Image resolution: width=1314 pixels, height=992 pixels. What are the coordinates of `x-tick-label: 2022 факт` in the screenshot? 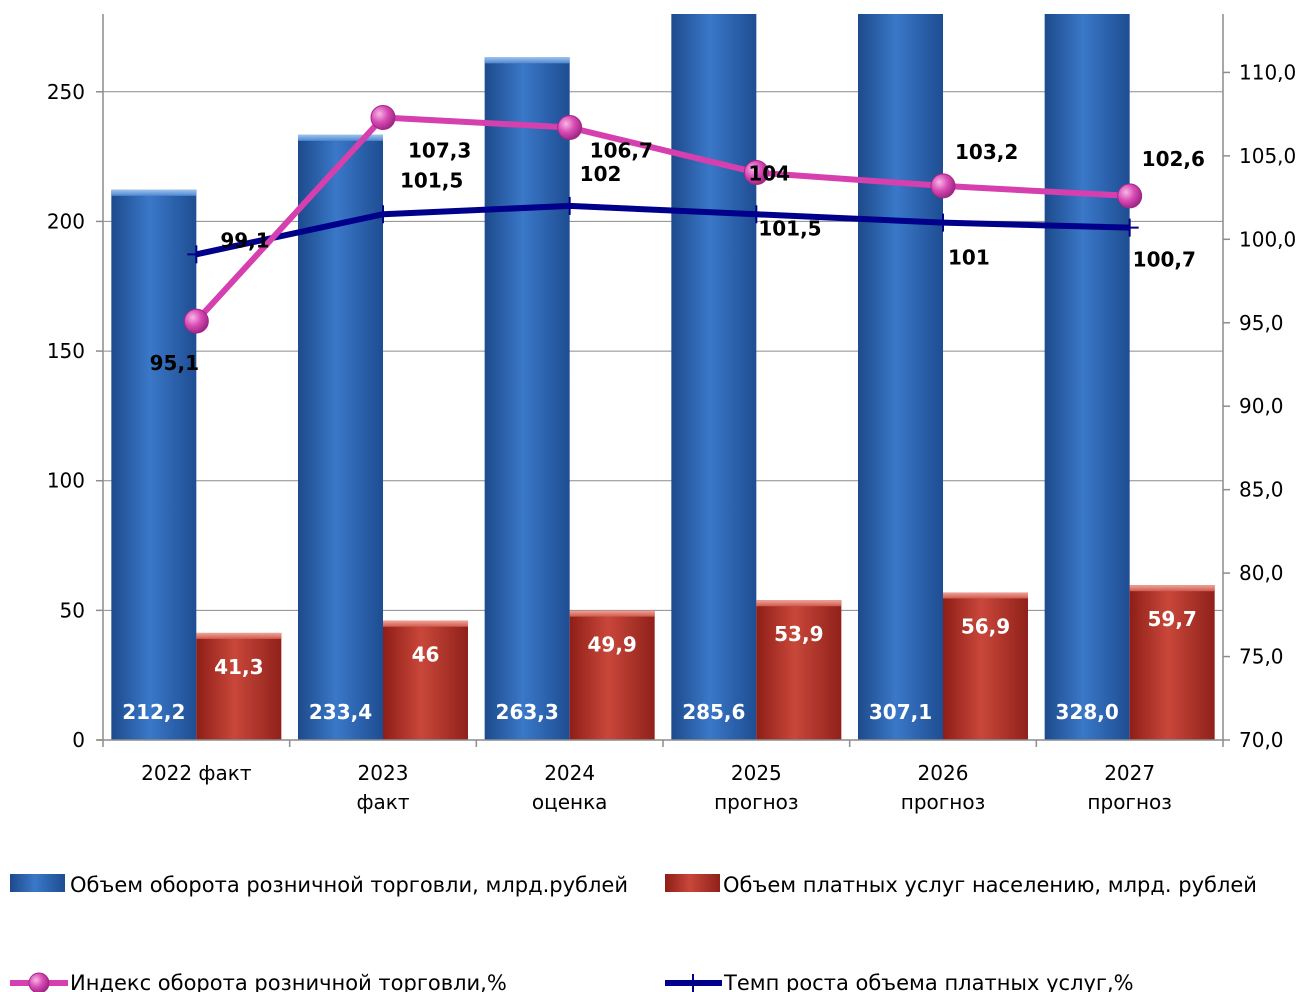 It's located at (196, 773).